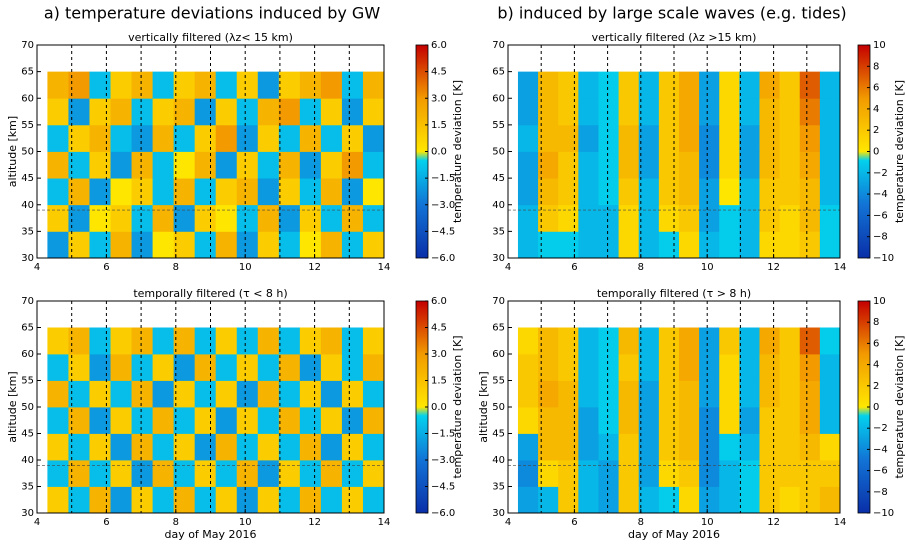 The width and height of the screenshot is (906, 544). I want to click on y-axis-label: altitude [km], so click(12, 151).